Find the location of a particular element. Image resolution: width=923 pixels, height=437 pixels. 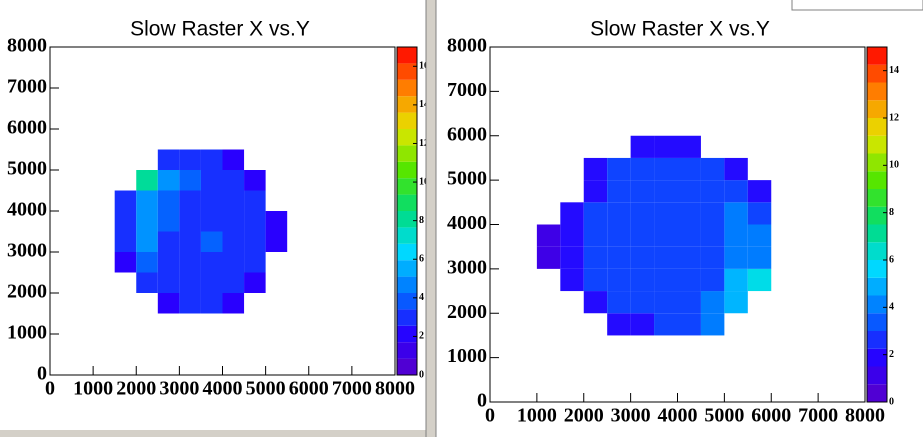

x-tick-label: 2000 is located at coordinates (136, 389).